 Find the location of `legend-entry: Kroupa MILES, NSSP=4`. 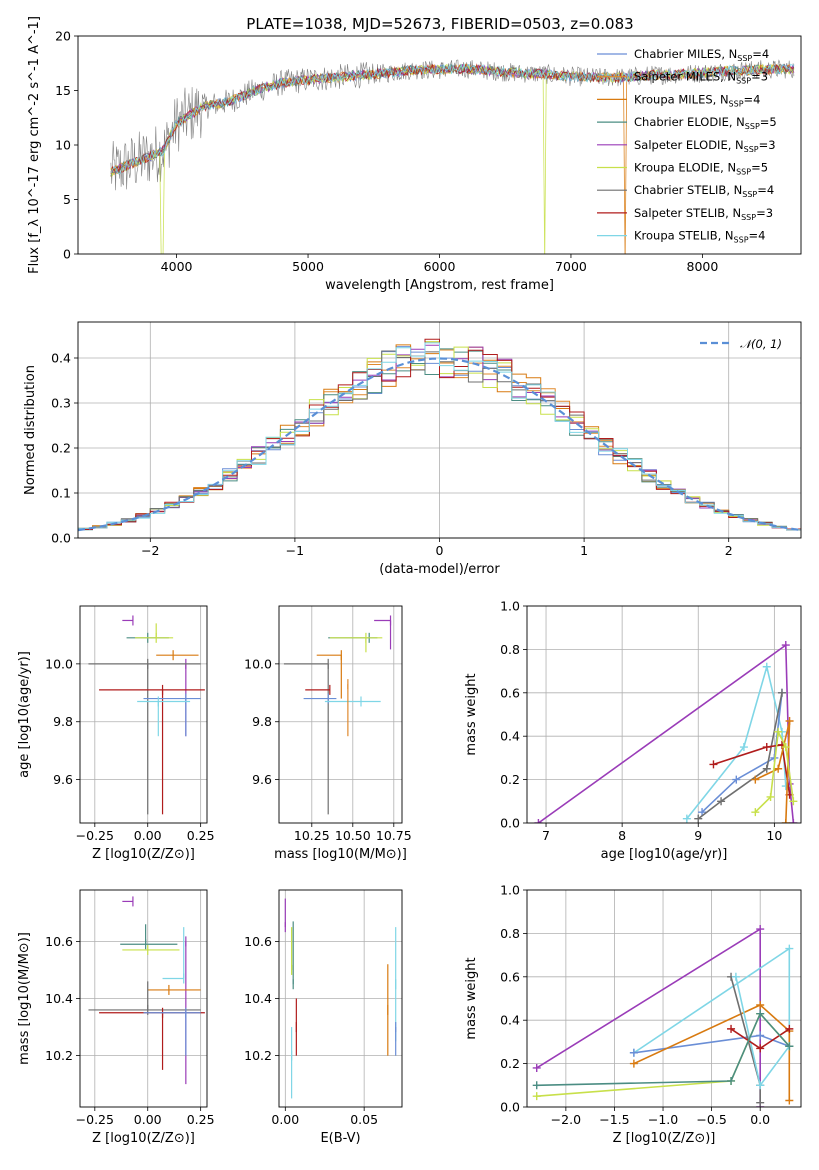

legend-entry: Kroupa MILES, NSSP=4 is located at coordinates (697, 100).